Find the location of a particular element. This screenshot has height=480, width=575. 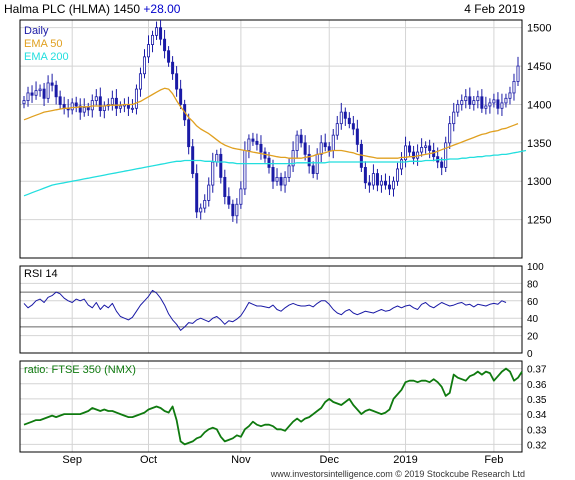

ema-200-line is located at coordinates (275, 173).